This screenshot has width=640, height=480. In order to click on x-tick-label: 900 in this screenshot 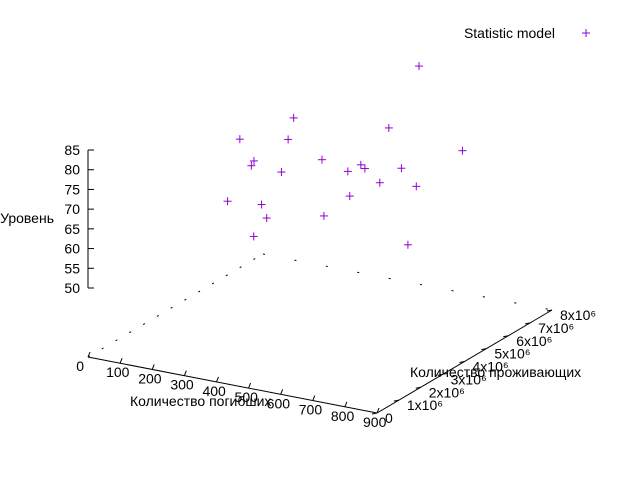, I will do `click(375, 422)`.